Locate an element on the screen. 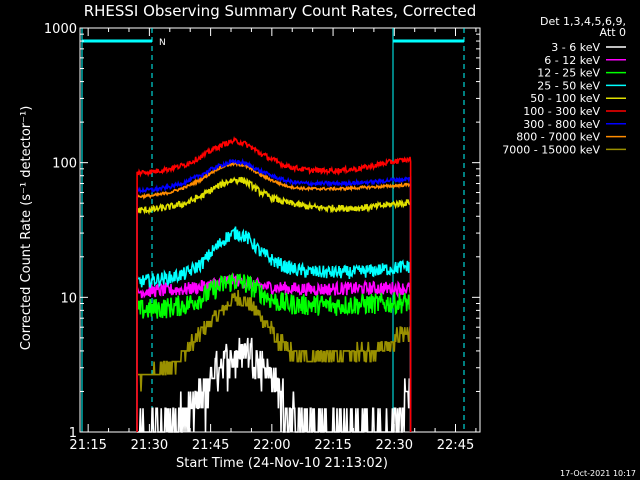 This screenshot has width=640, height=480. legend-header-line: Att 0 is located at coordinates (613, 32).